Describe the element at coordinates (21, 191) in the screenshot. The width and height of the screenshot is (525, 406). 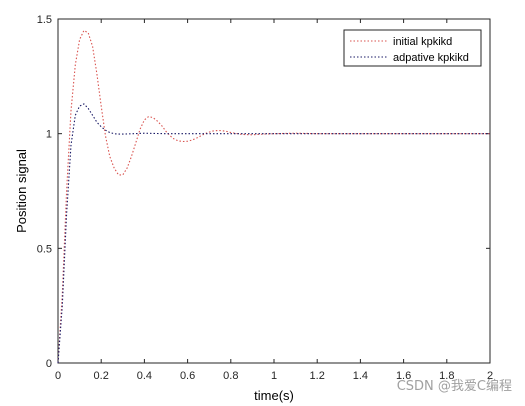
I see `y-axis-label: Position signal` at that location.